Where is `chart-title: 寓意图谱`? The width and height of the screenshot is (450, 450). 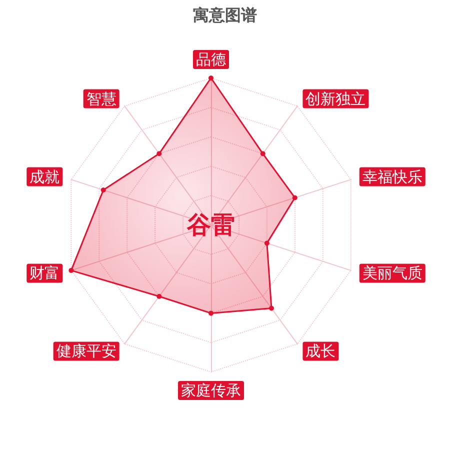
chart-title: 寓意图谱 is located at coordinates (225, 15).